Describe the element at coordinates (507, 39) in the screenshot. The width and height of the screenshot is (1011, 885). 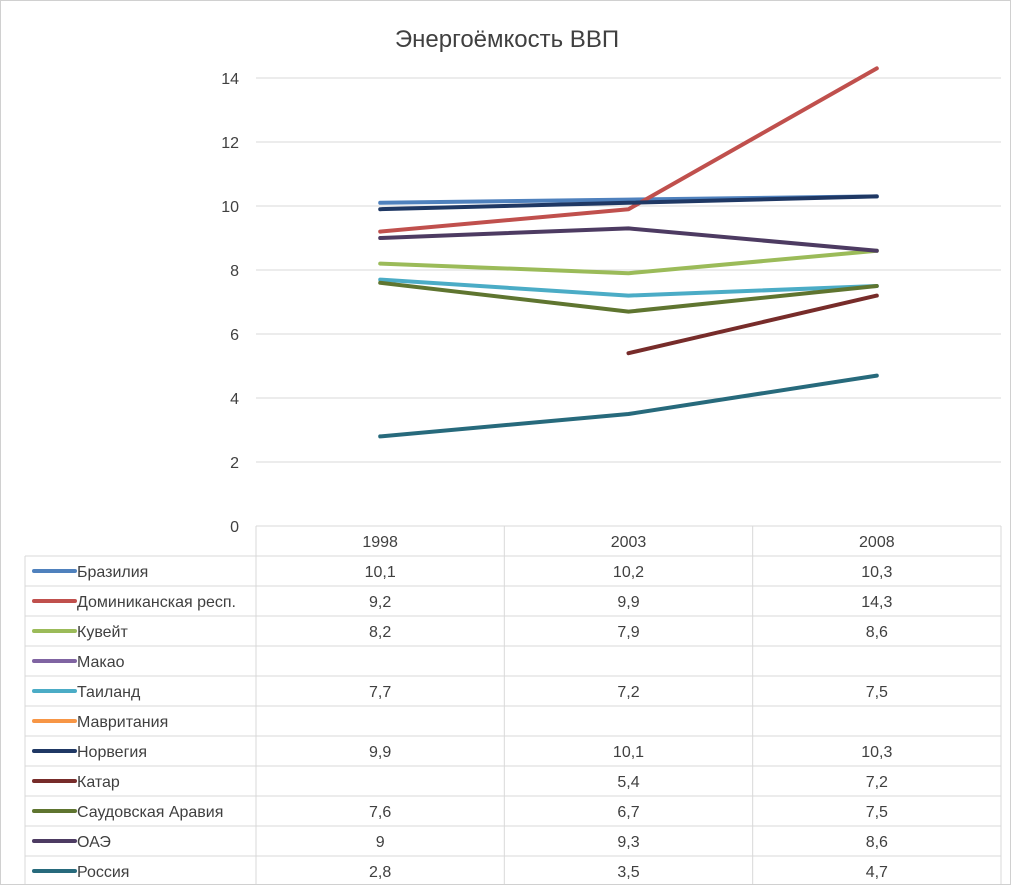
I see `chart-title: Энергоёмкость ВВП` at that location.